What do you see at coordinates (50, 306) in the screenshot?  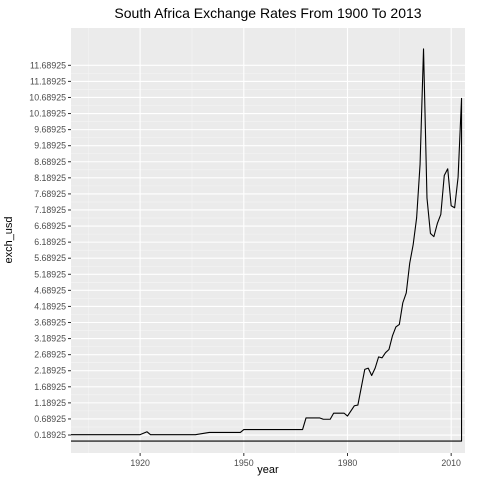 I see `y-tick-label: 4.18925` at bounding box center [50, 306].